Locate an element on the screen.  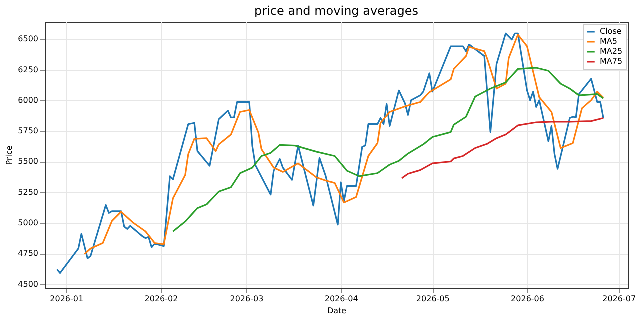
x-axis-title: Date is located at coordinates (337, 311).